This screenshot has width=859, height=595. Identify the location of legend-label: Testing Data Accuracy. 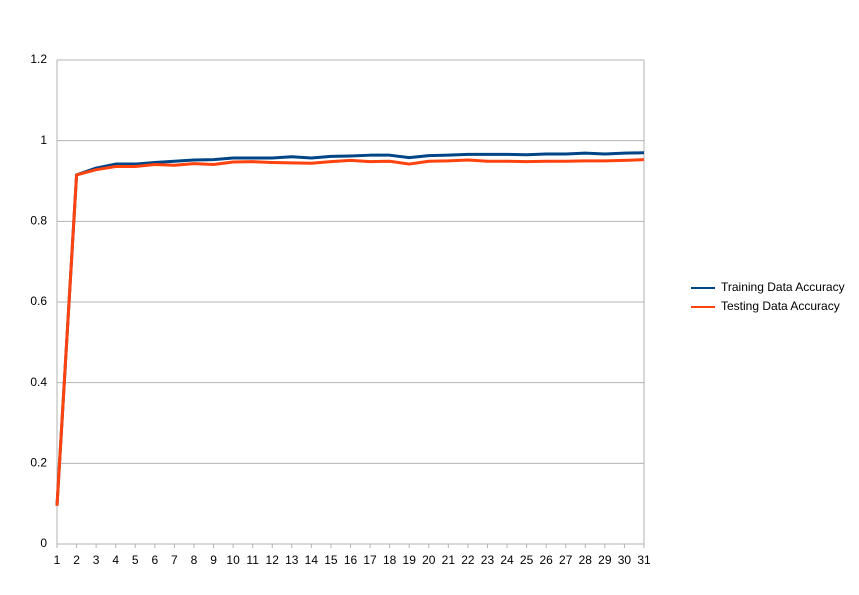
(780, 306).